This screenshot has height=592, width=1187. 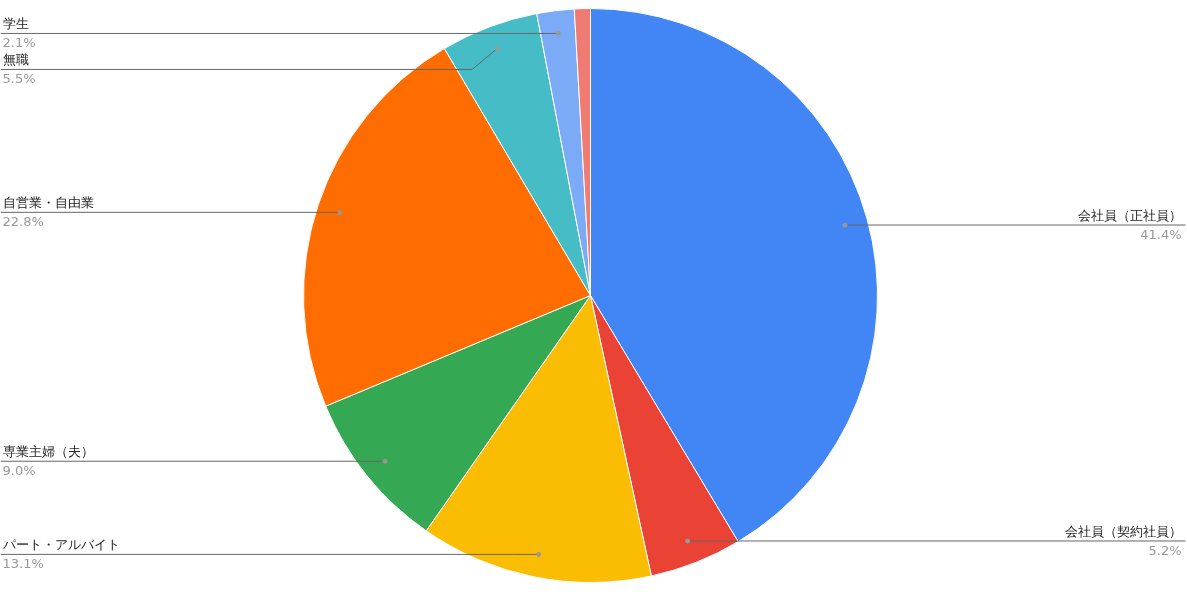 What do you see at coordinates (1165, 550) in the screenshot?
I see `data-label: 5.2%` at bounding box center [1165, 550].